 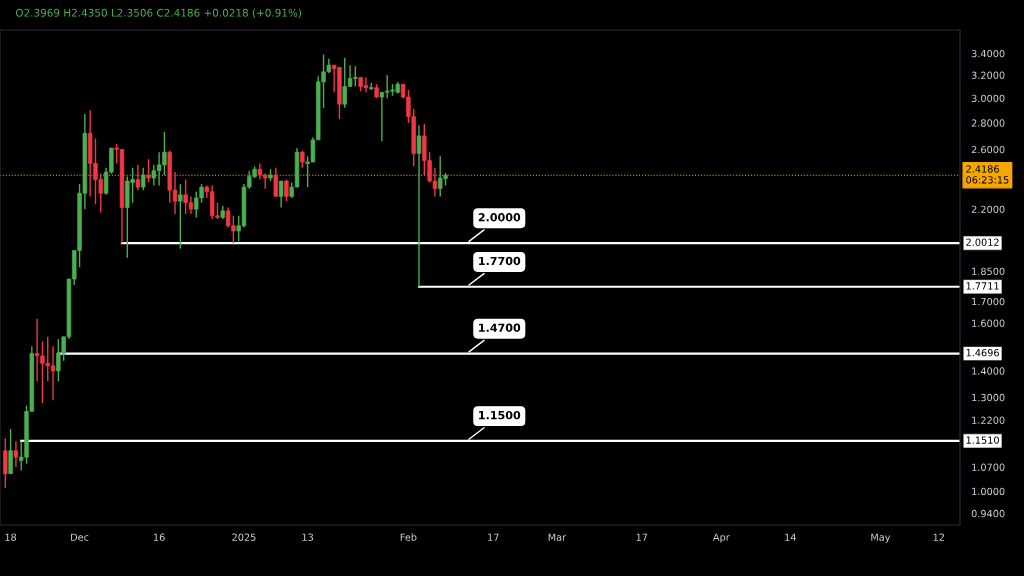 I want to click on x-tick-label: Mar, so click(x=557, y=537).